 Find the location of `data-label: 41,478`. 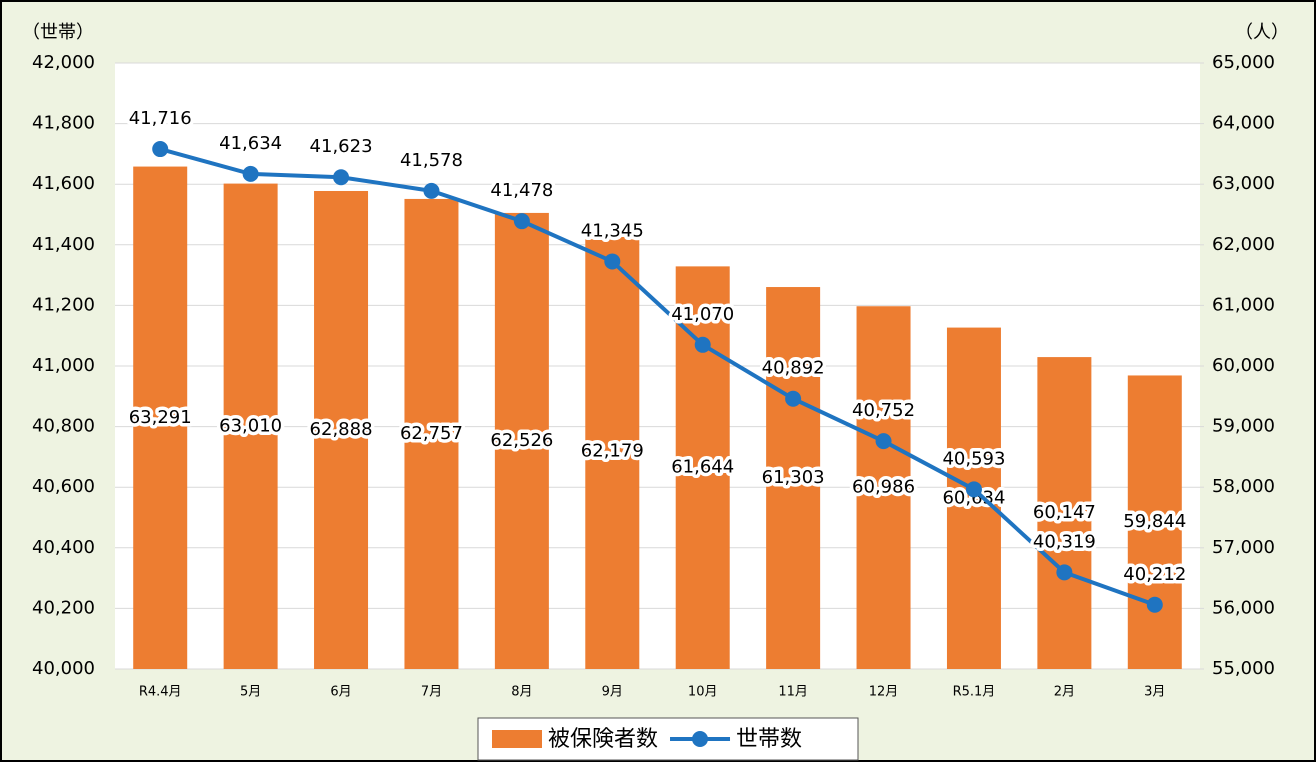

data-label: 41,478 is located at coordinates (521, 190).